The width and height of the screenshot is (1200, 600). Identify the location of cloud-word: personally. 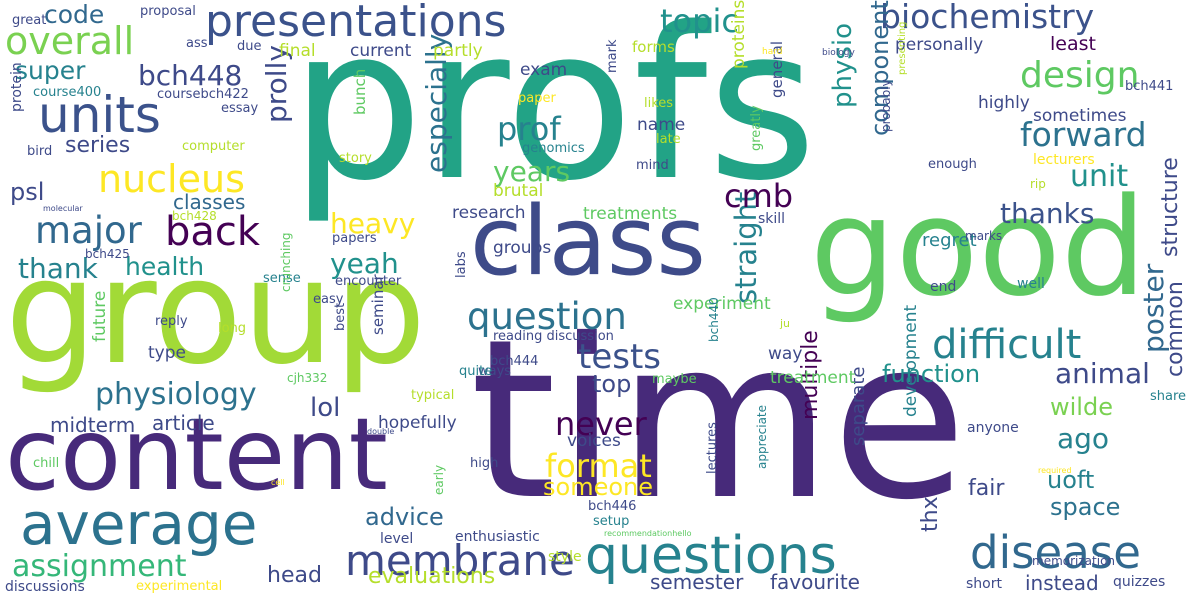
(939, 45).